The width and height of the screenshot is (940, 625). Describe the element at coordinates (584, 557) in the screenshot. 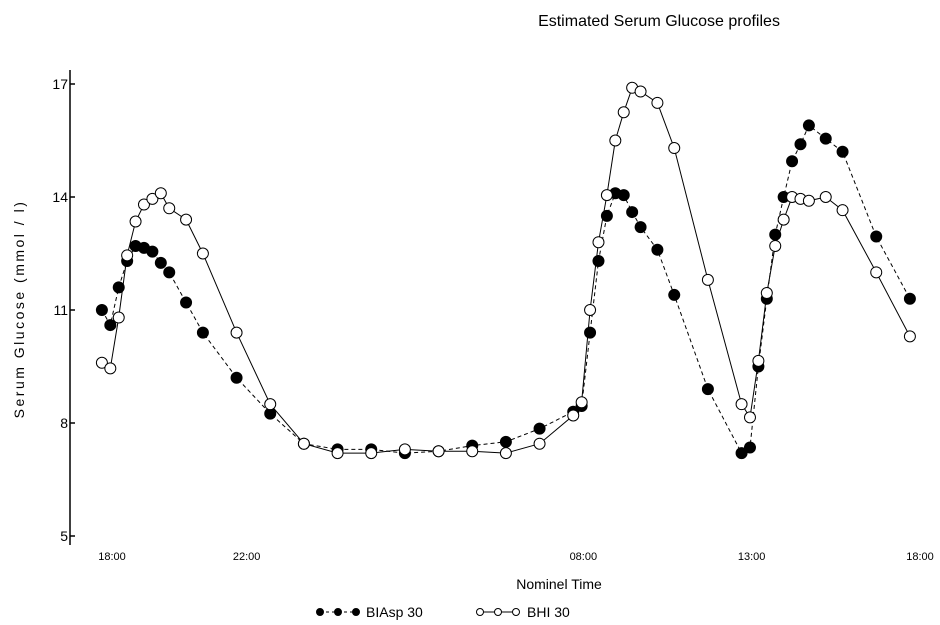

I see `x-tick-label: 08:00` at that location.